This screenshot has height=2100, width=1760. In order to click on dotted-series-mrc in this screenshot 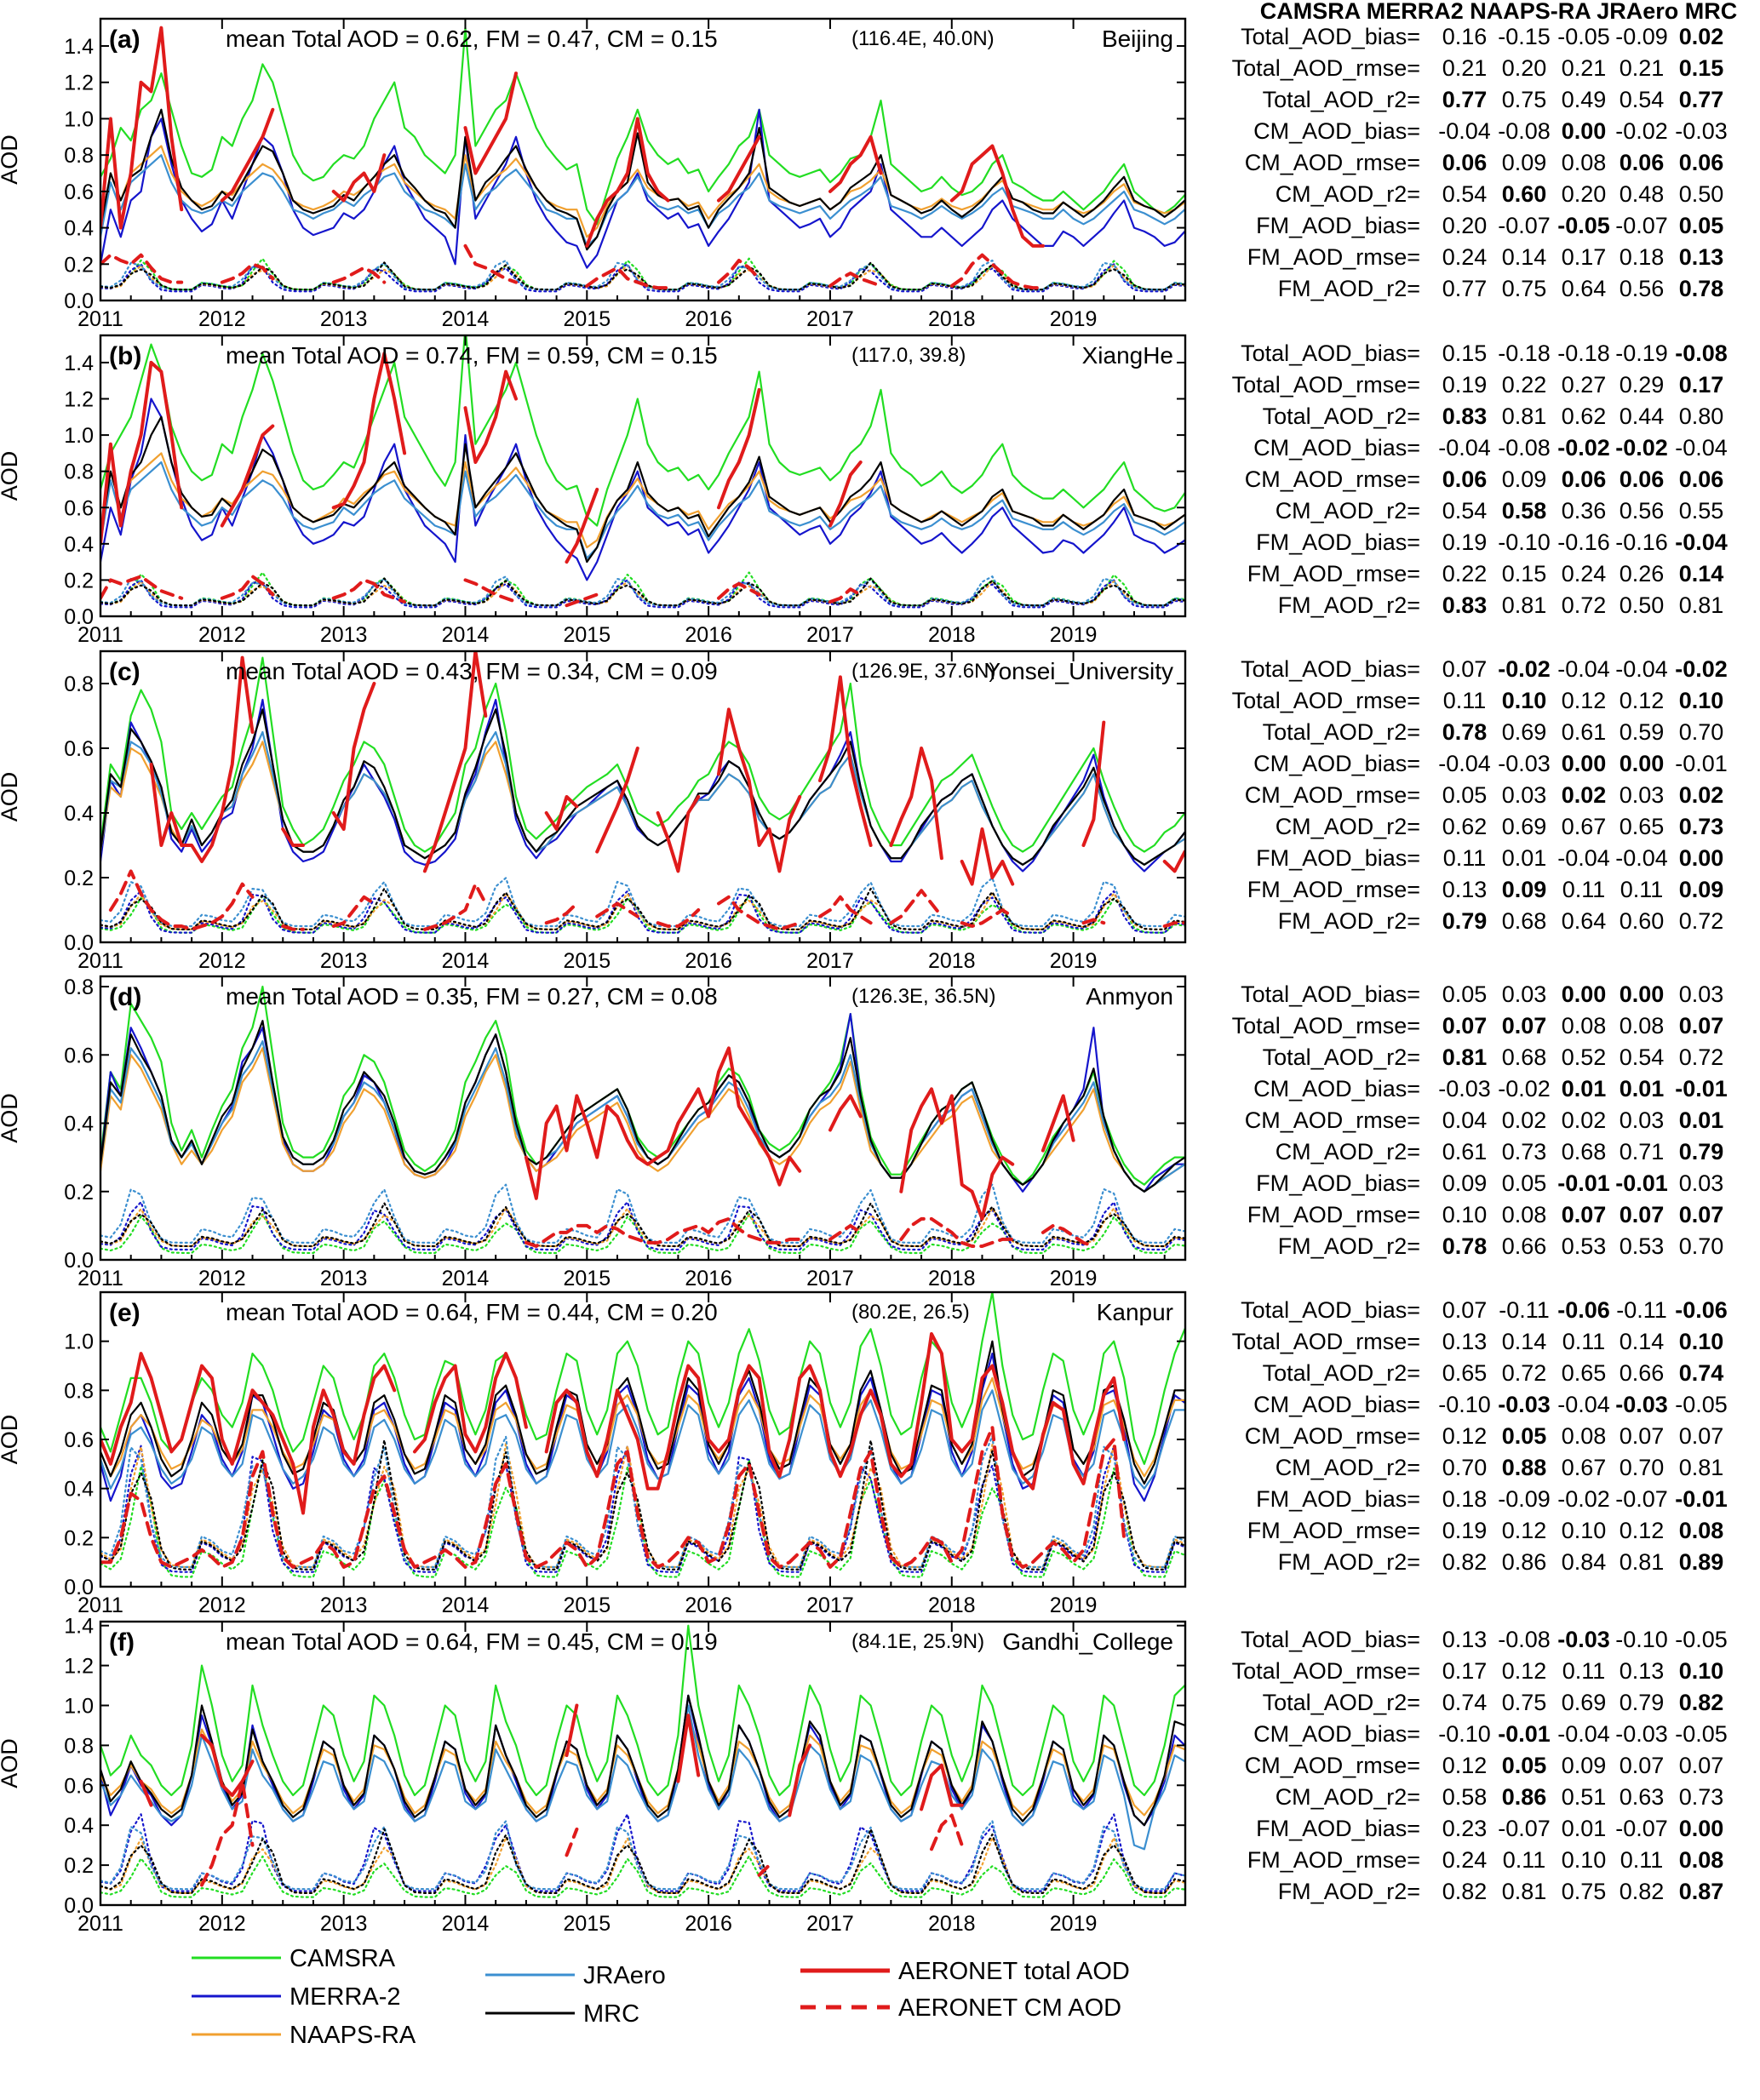, I will do `click(642, 1225)`.